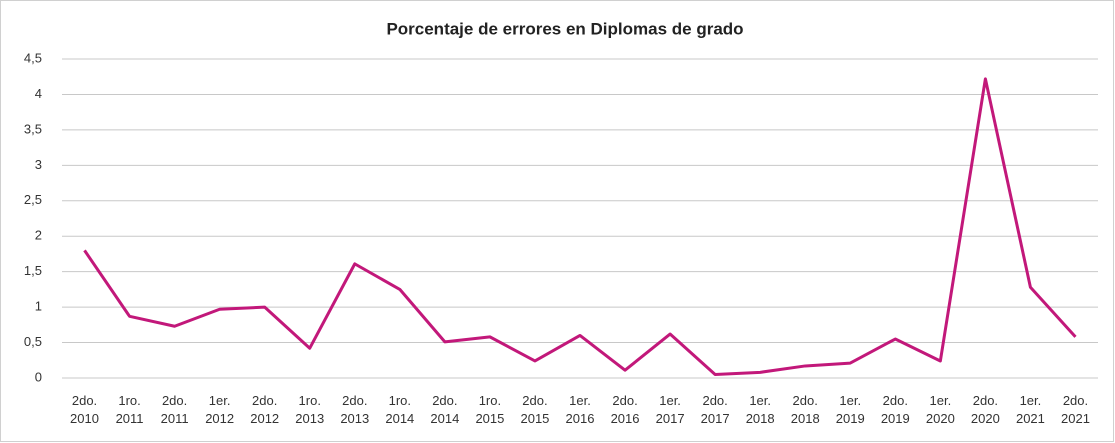  Describe the element at coordinates (33, 270) in the screenshot. I see `y-tick-label: 1,5` at that location.